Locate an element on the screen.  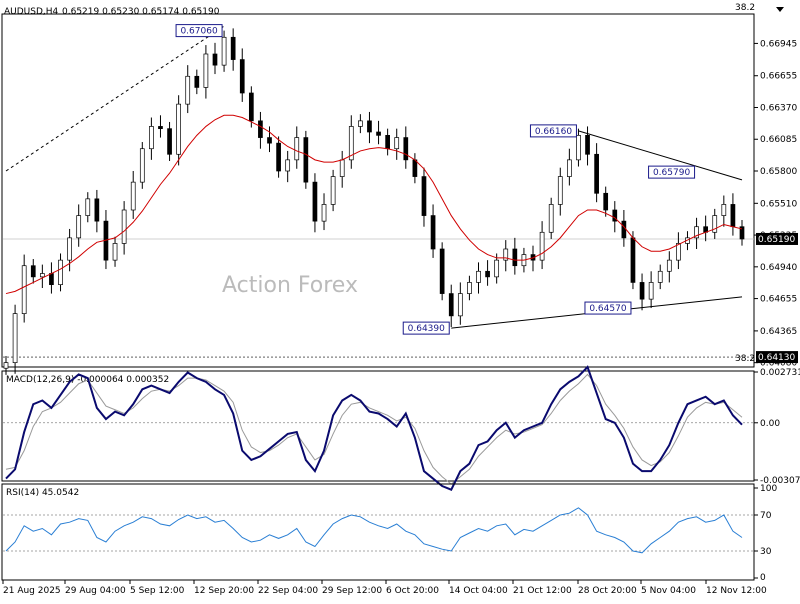
price-axis-tick: 0.65800 is located at coordinates (778, 172).